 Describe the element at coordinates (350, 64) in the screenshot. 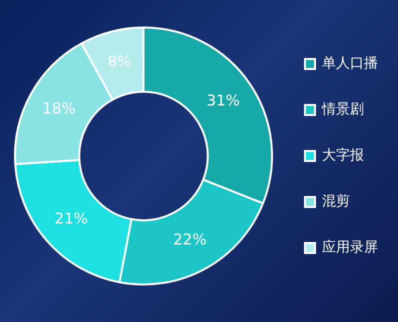

I see `legend-label: 单人口播` at that location.